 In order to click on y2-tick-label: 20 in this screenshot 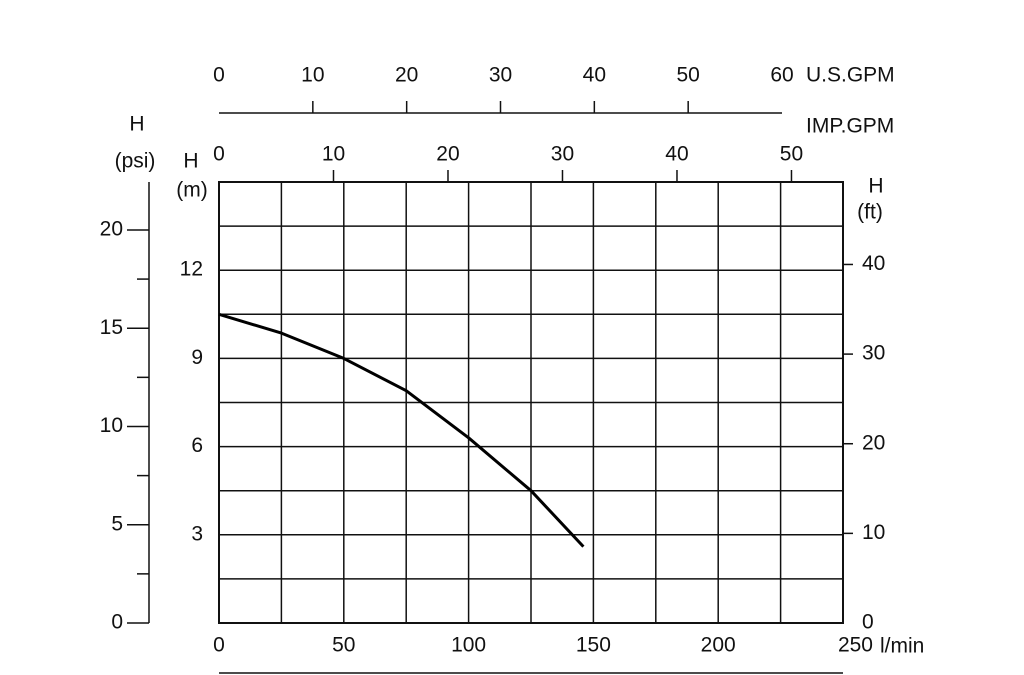, I will do `click(873, 442)`.